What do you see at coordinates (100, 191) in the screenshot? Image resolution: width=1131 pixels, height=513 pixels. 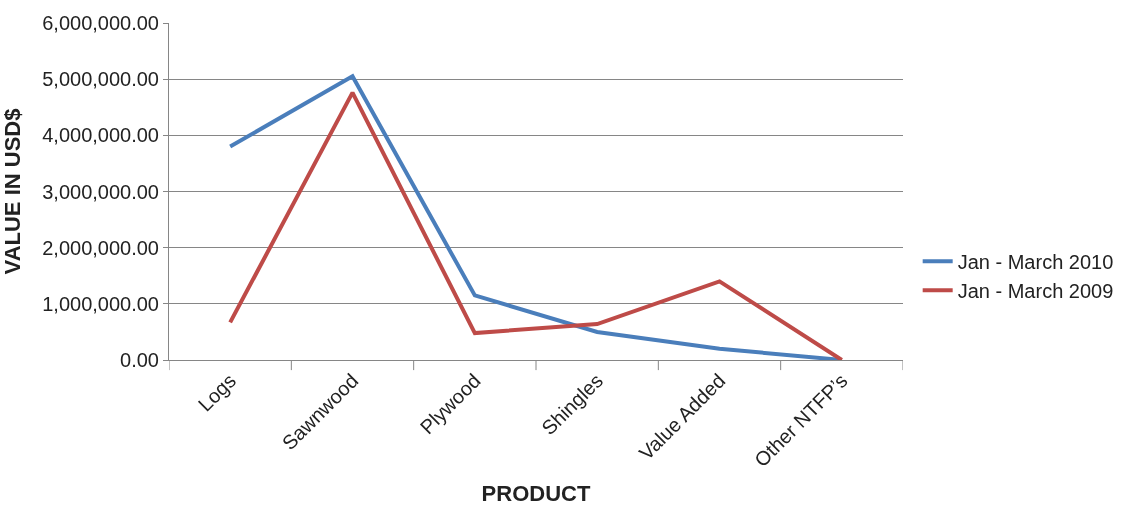 I see `y-tick-label: 3,000,000.00` at bounding box center [100, 191].